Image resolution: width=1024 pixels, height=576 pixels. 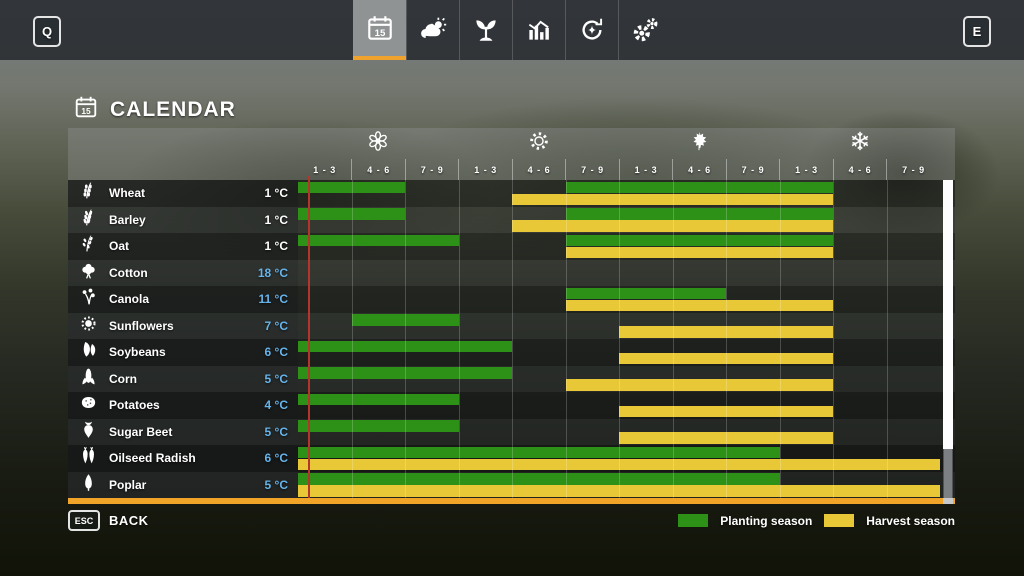 I want to click on crop-name: Sugar Beet, so click(x=141, y=431).